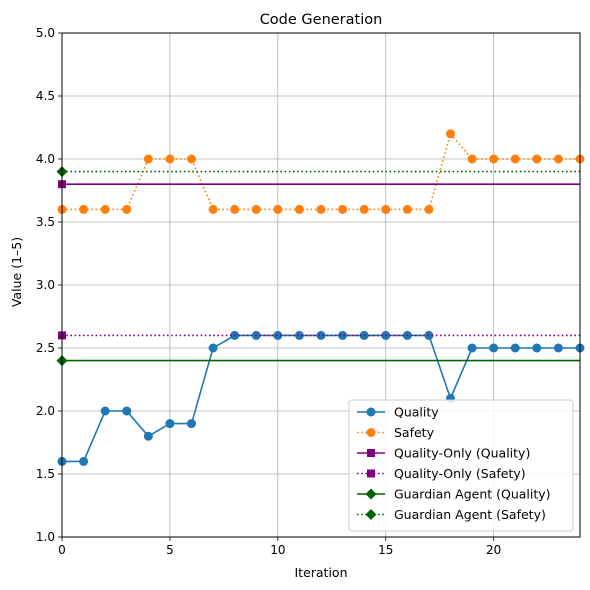 This screenshot has height=590, width=590. I want to click on legend-item: Quality-Only (Safety), so click(441, 473).